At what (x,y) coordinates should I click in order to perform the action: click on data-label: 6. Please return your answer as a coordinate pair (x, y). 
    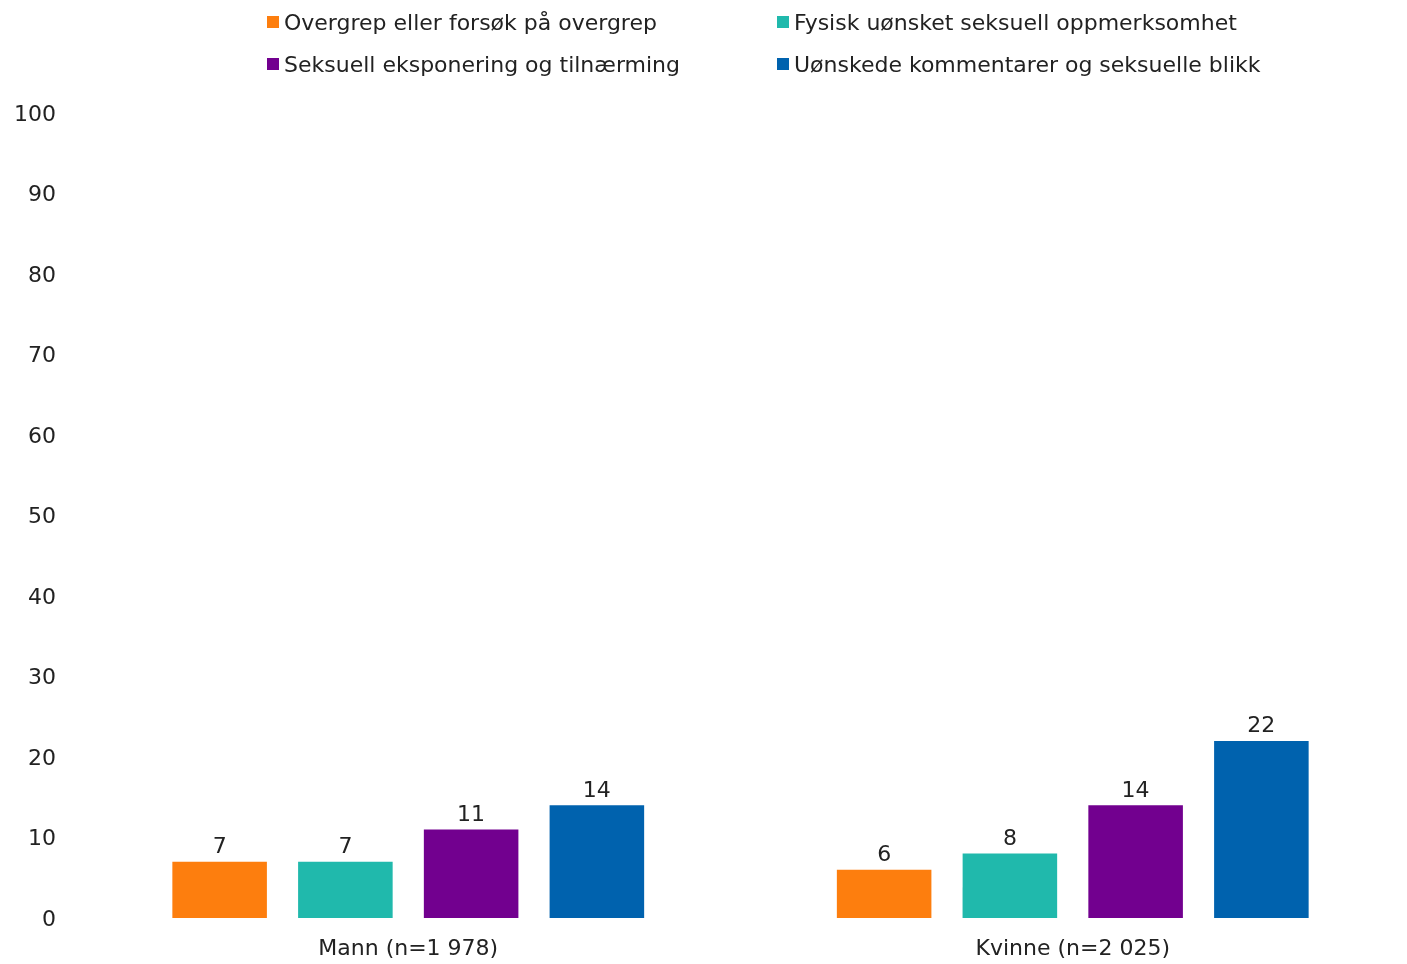
    Looking at the image, I should click on (884, 854).